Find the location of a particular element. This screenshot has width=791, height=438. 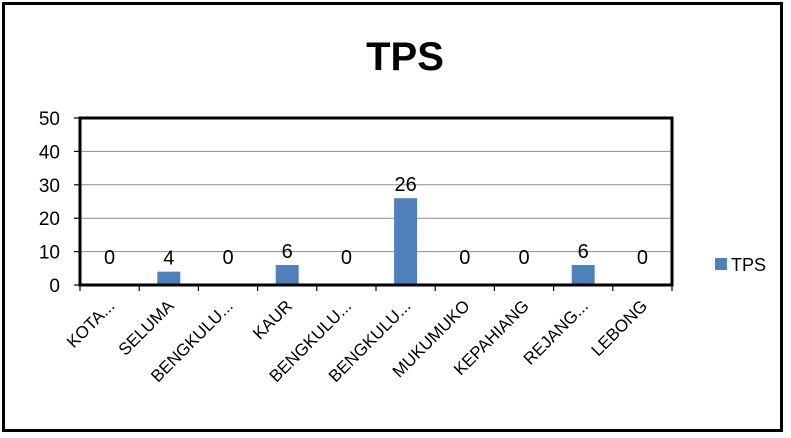

category-label: KAUR is located at coordinates (272, 319).